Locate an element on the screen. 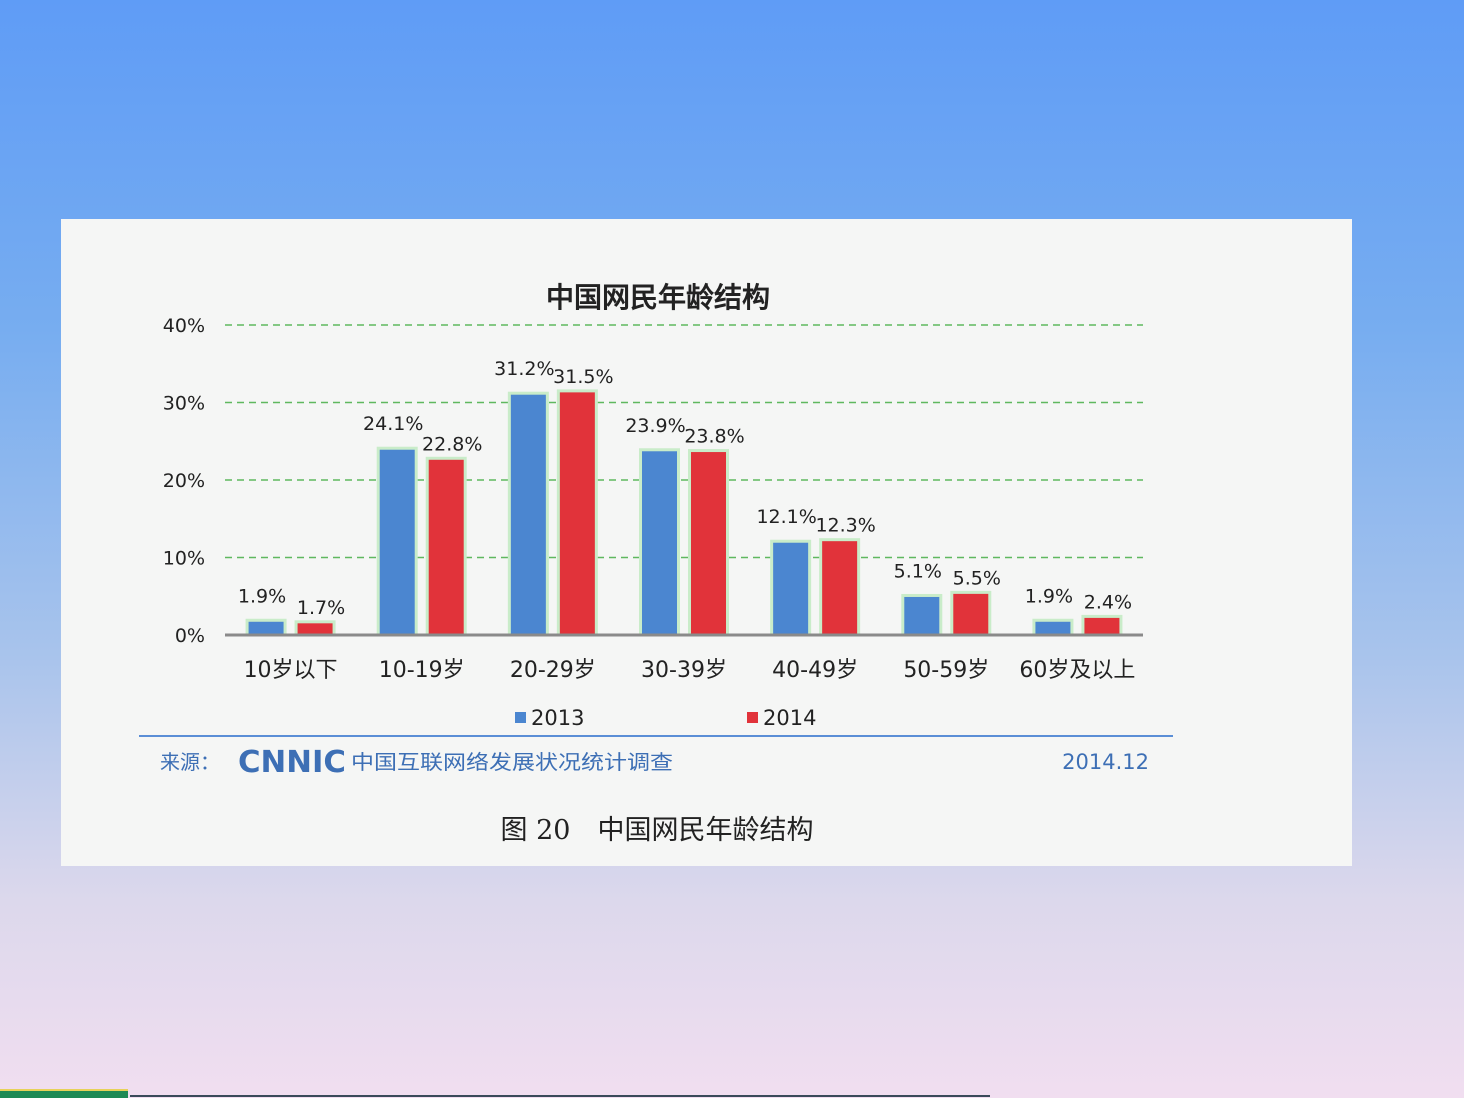 Image resolution: width=1464 pixels, height=1098 pixels. x-tick-label: 10岁以下 is located at coordinates (291, 670).